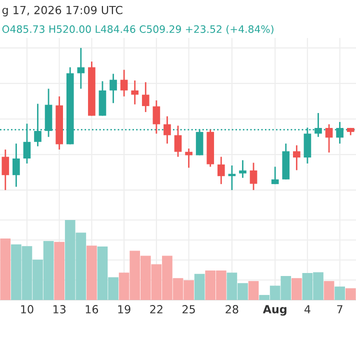  Describe the element at coordinates (92, 309) in the screenshot. I see `x-tick-label: 16` at that location.